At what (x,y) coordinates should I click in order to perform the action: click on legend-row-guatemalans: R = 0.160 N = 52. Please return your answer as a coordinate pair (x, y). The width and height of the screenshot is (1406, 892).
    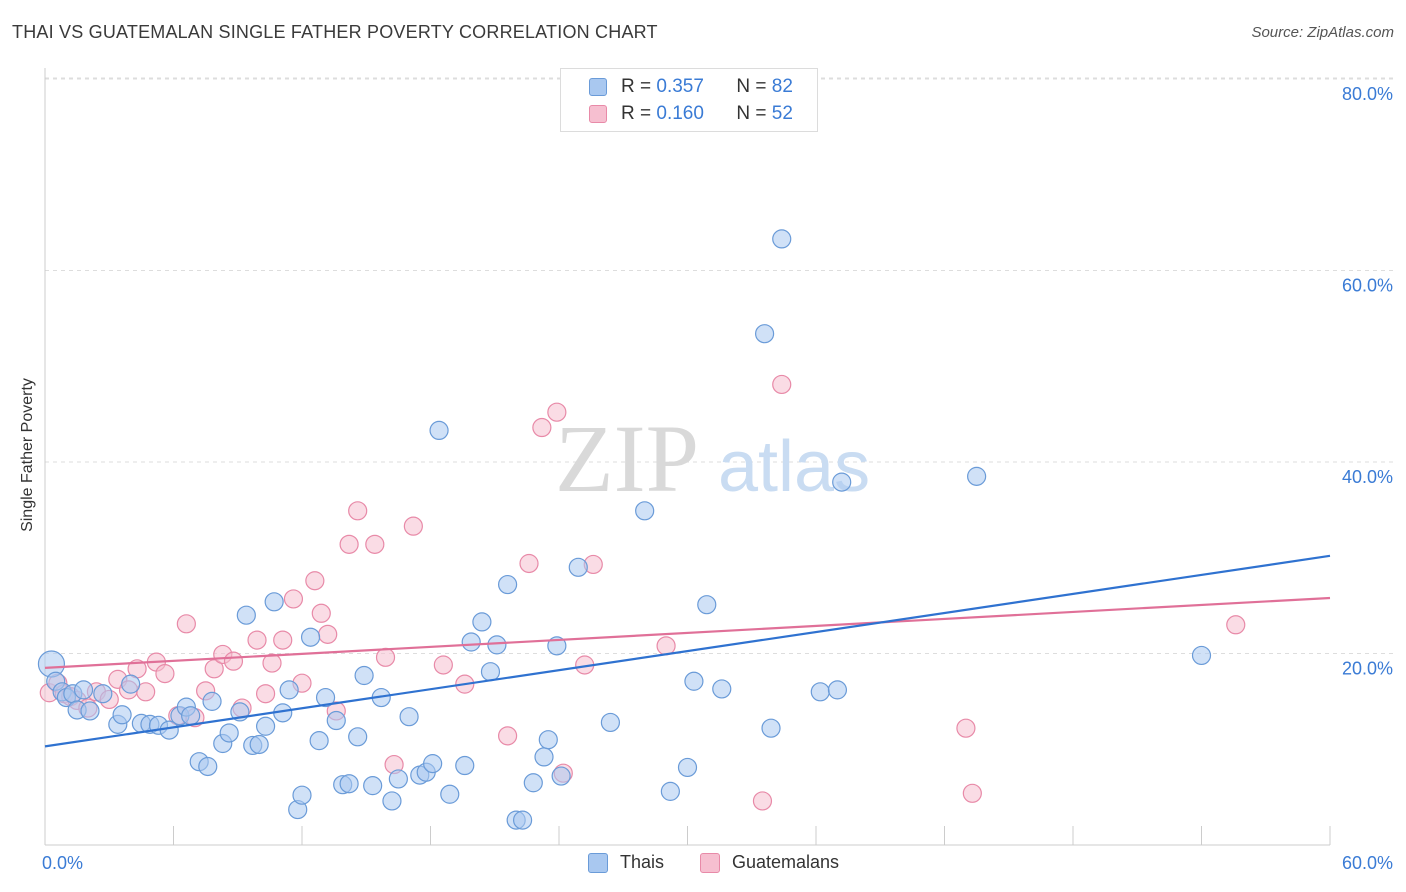
    Looking at the image, I should click on (691, 114).